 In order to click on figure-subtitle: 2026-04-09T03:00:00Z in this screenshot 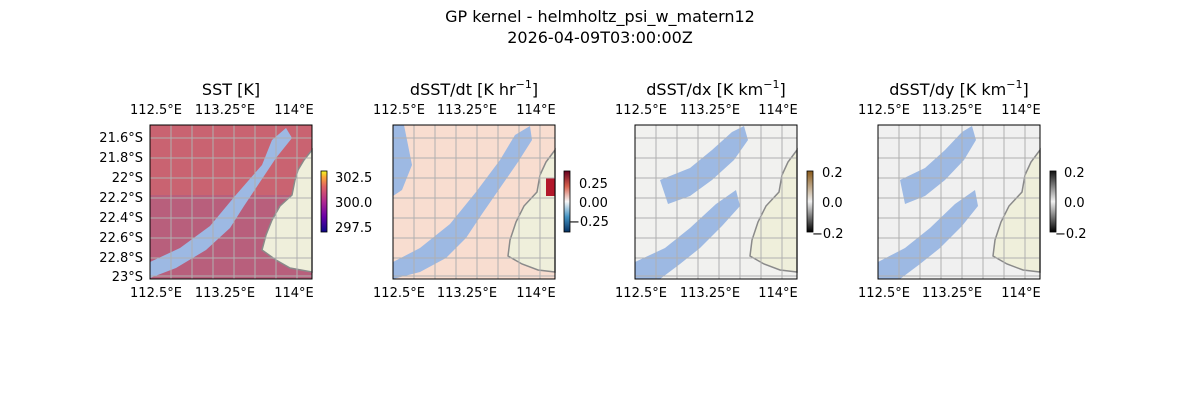, I will do `click(600, 37)`.